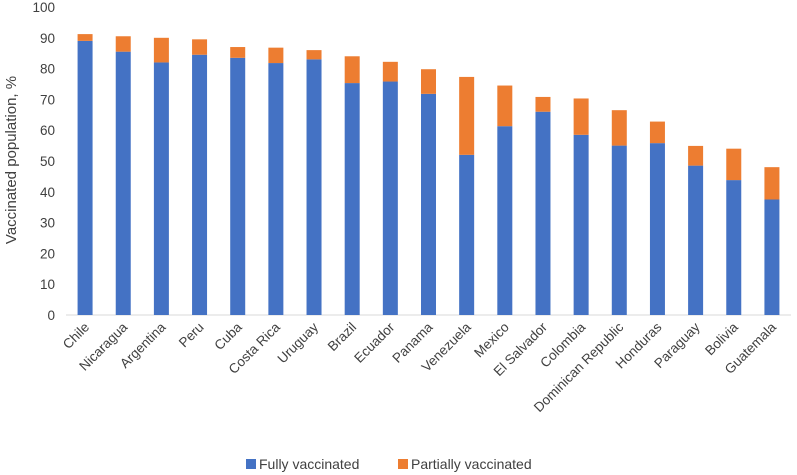 This screenshot has height=475, width=797. Describe the element at coordinates (161, 50) in the screenshot. I see `bar-partially-vaccinated-argentina` at that location.